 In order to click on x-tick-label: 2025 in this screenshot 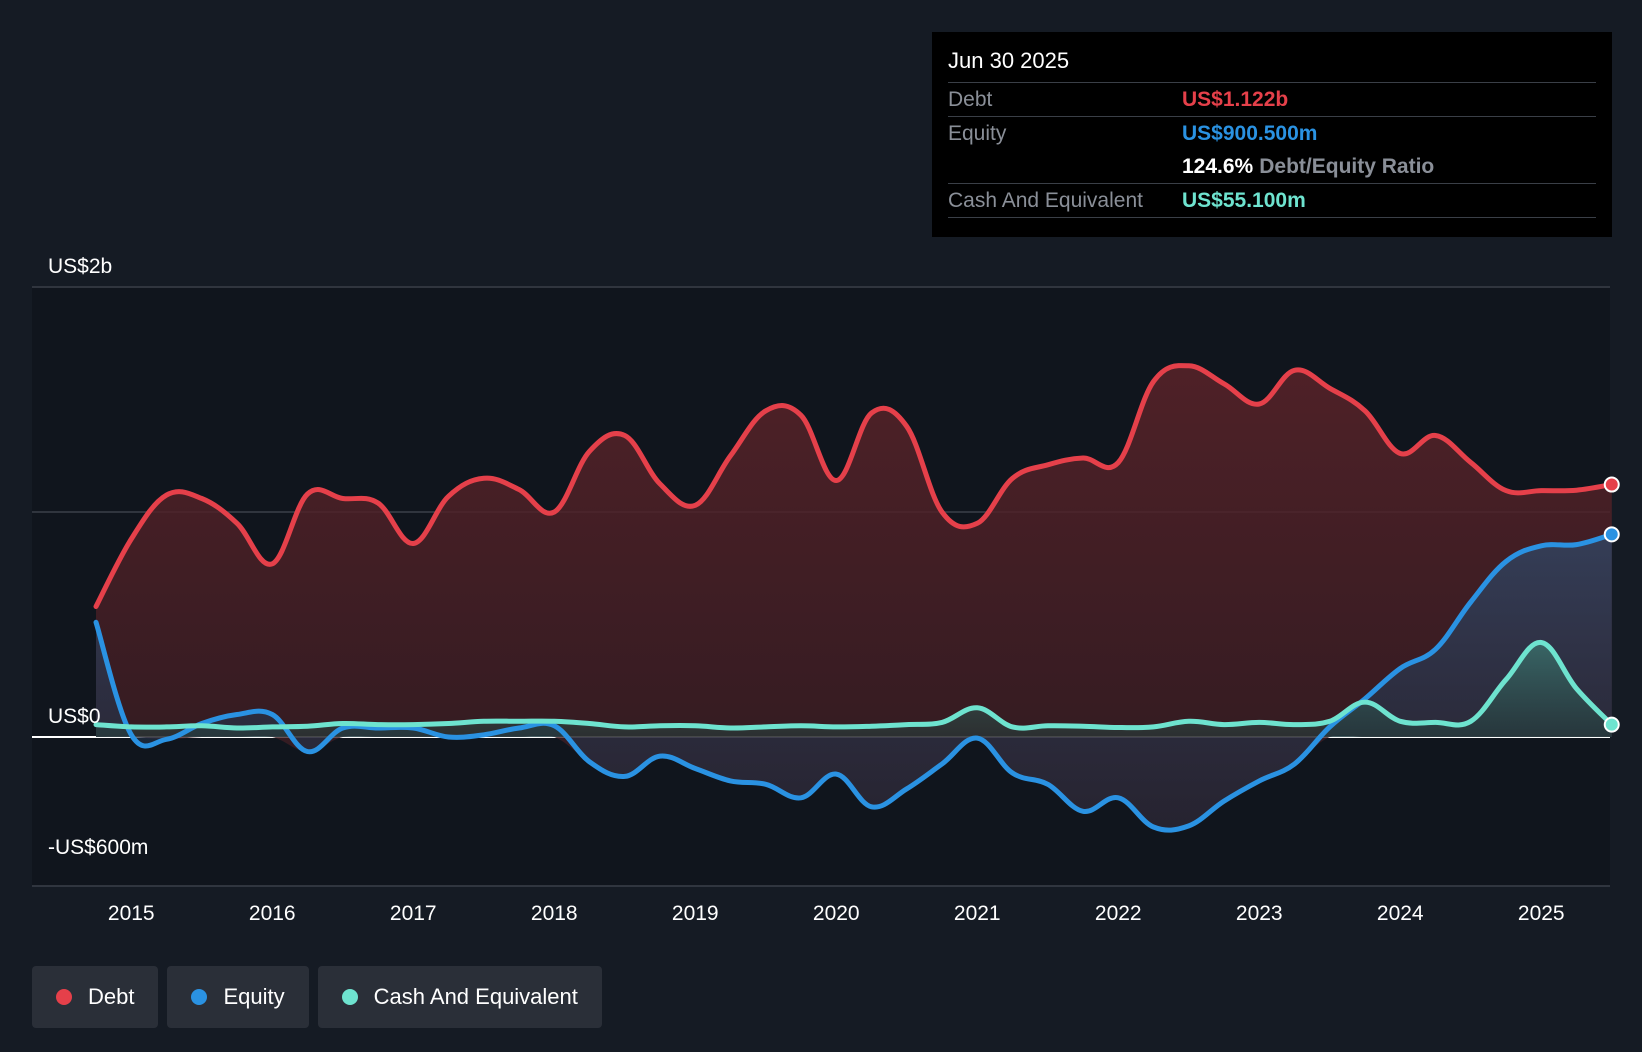, I will do `click(1541, 913)`.